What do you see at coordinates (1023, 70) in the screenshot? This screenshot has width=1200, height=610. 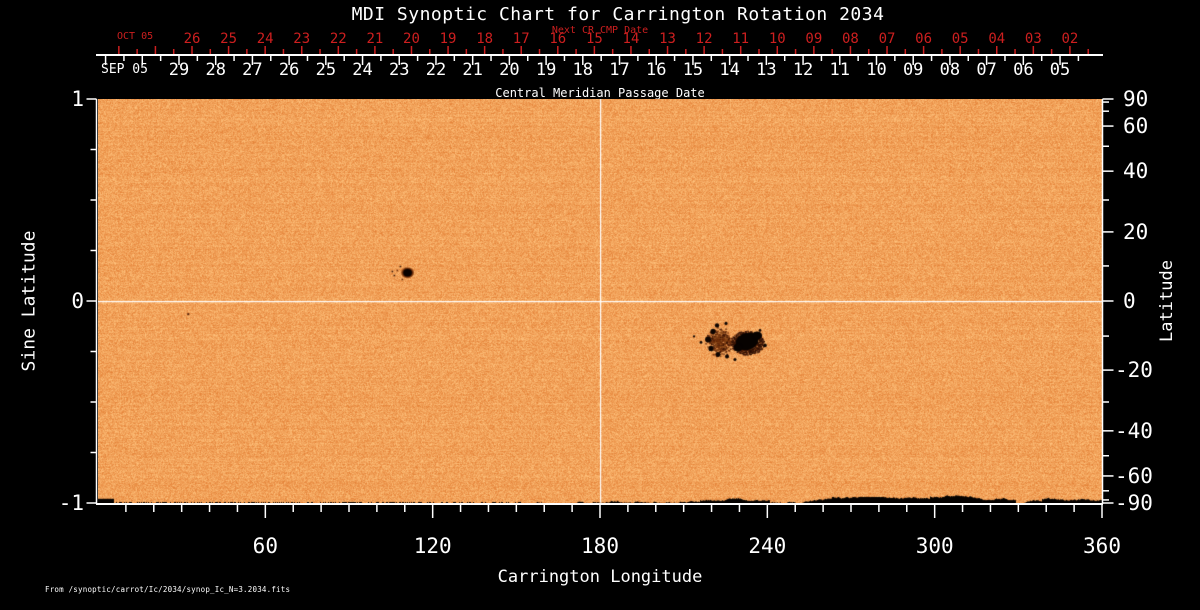 I see `cmp-date-label: 06` at bounding box center [1023, 70].